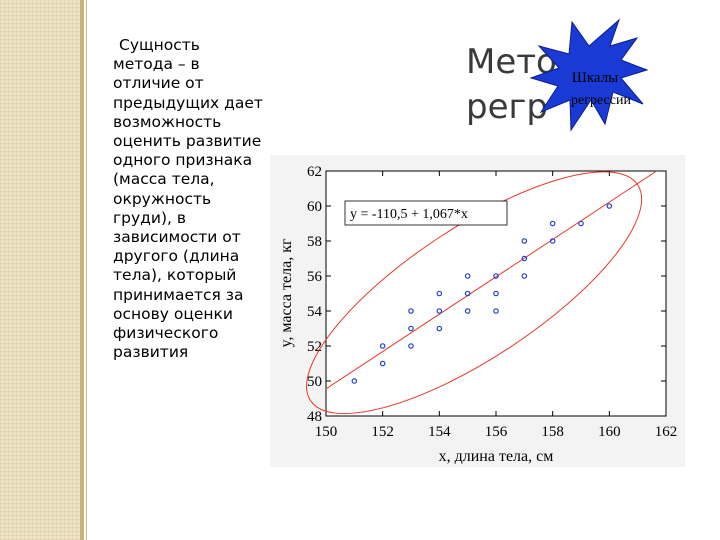 The height and width of the screenshot is (540, 720). What do you see at coordinates (326, 432) in the screenshot?
I see `x-tick-label: 150` at bounding box center [326, 432].